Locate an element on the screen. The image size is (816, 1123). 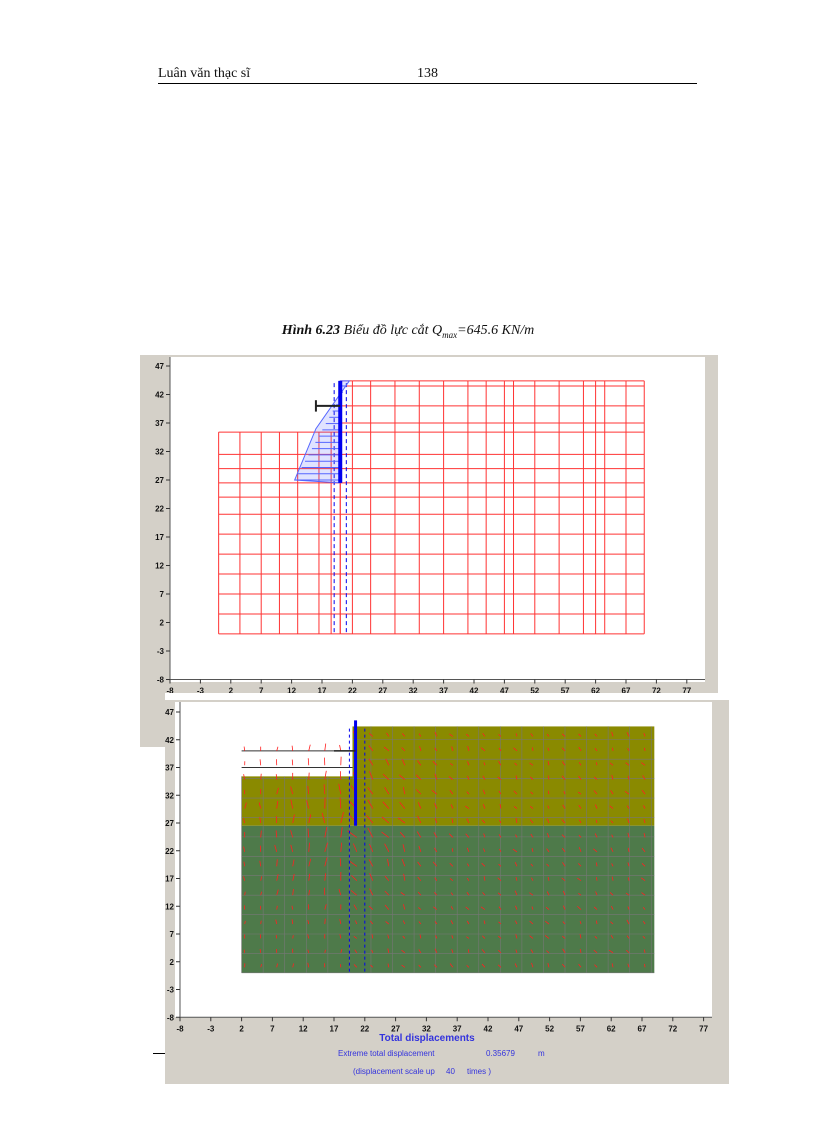
x-tick-label: 32 is located at coordinates (413, 691).